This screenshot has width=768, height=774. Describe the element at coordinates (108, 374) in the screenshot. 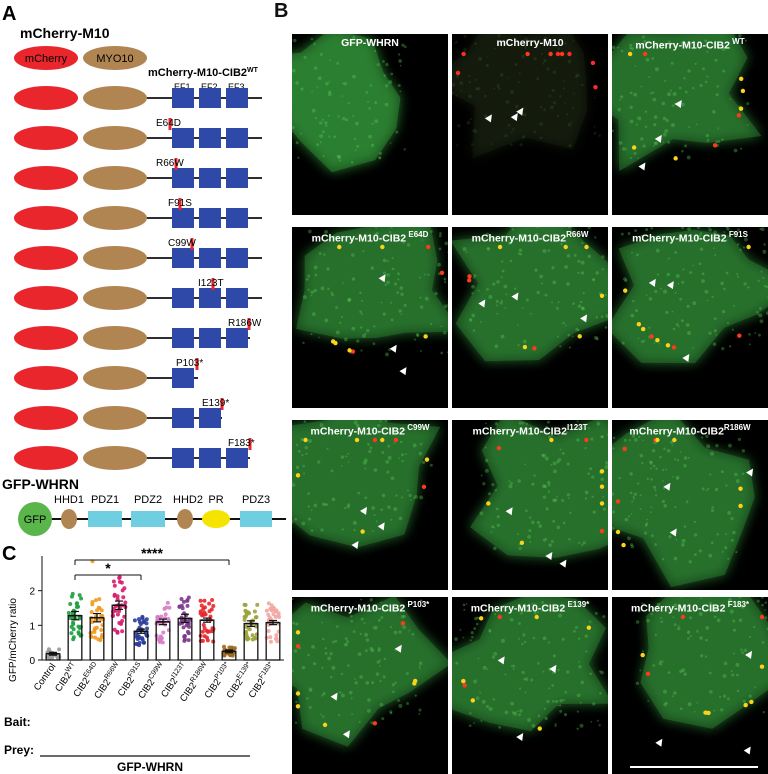

I see `construct-row: P103*` at that location.